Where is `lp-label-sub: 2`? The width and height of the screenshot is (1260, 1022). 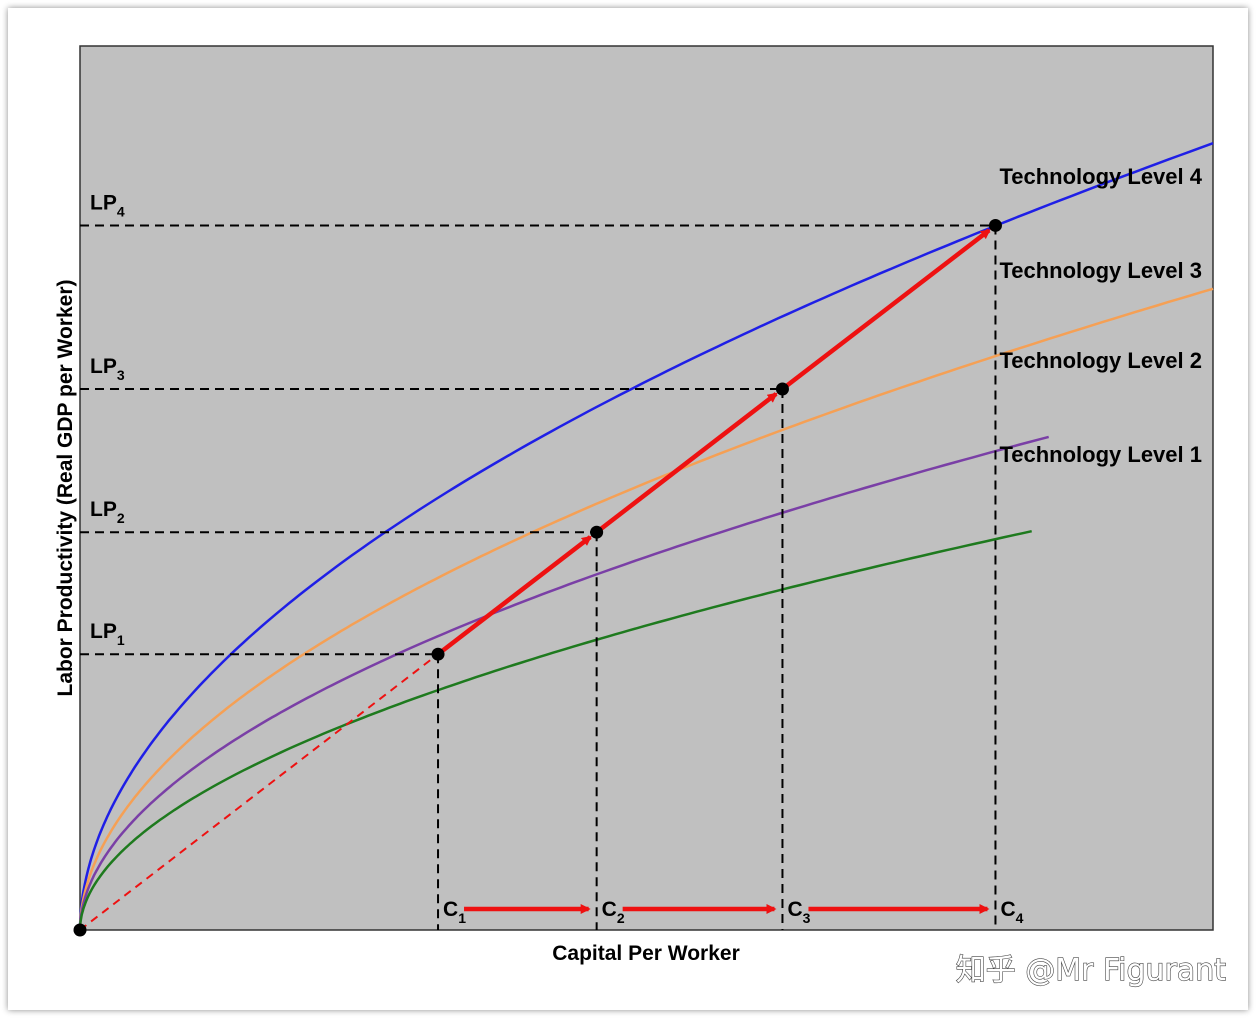 lp-label-sub: 2 is located at coordinates (121, 518).